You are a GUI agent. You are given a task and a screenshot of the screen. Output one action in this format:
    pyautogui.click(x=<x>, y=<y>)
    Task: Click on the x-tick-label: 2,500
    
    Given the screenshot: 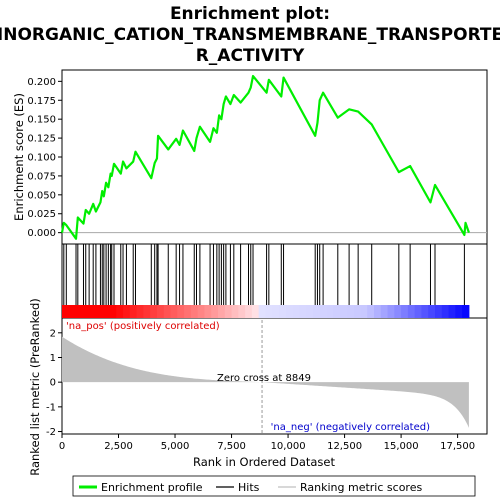 What is the action you would take?
    pyautogui.click(x=118, y=446)
    